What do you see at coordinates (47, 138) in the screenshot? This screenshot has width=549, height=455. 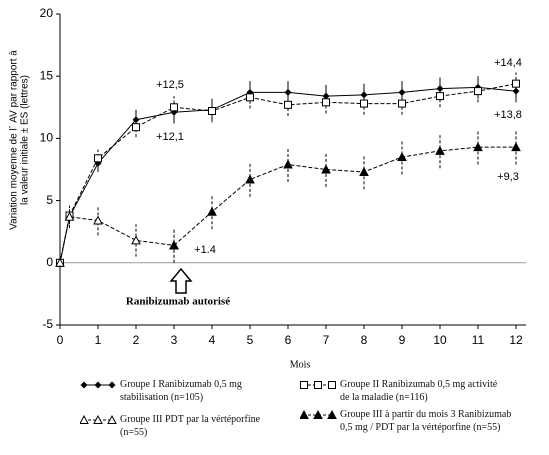 I see `y-tick-label: 10` at bounding box center [47, 138].